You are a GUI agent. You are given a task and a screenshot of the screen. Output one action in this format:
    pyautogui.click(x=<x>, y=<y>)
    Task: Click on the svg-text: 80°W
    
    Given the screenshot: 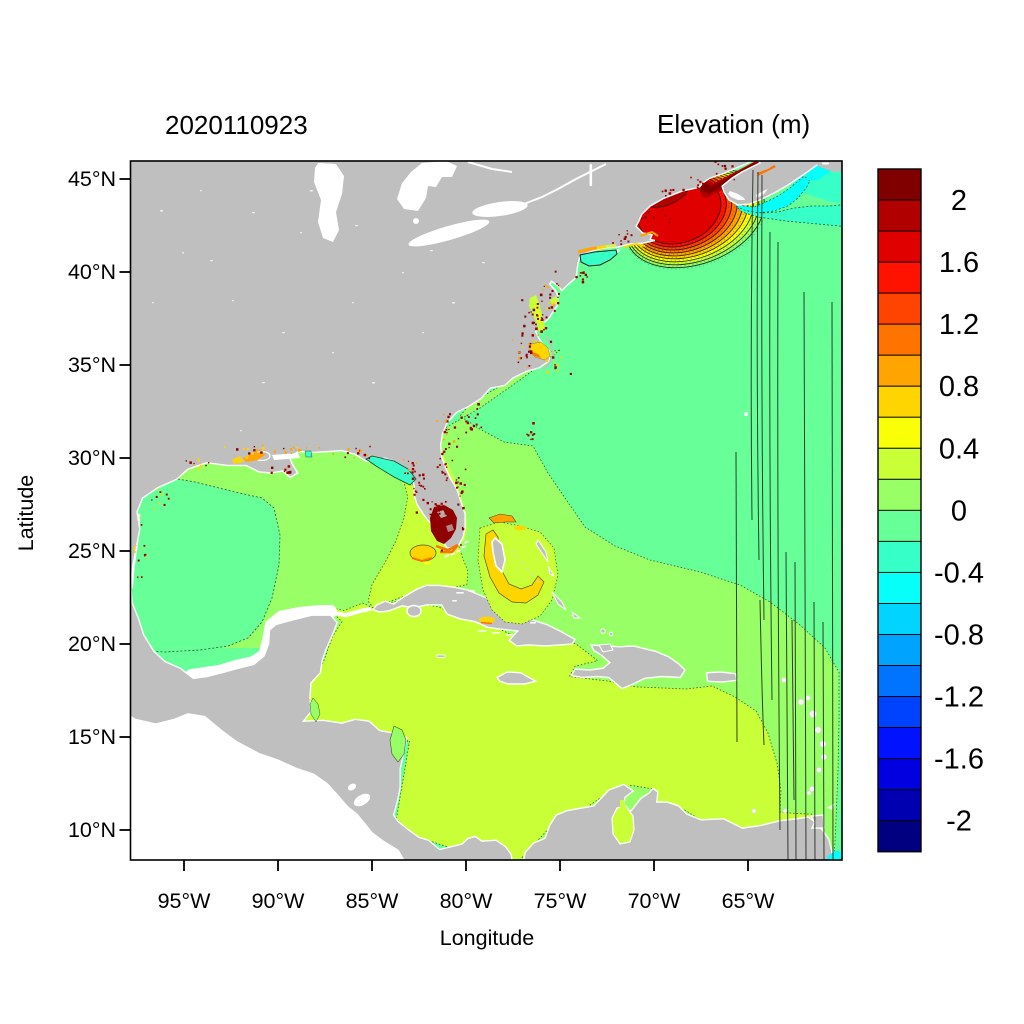 What is the action you would take?
    pyautogui.click(x=467, y=901)
    